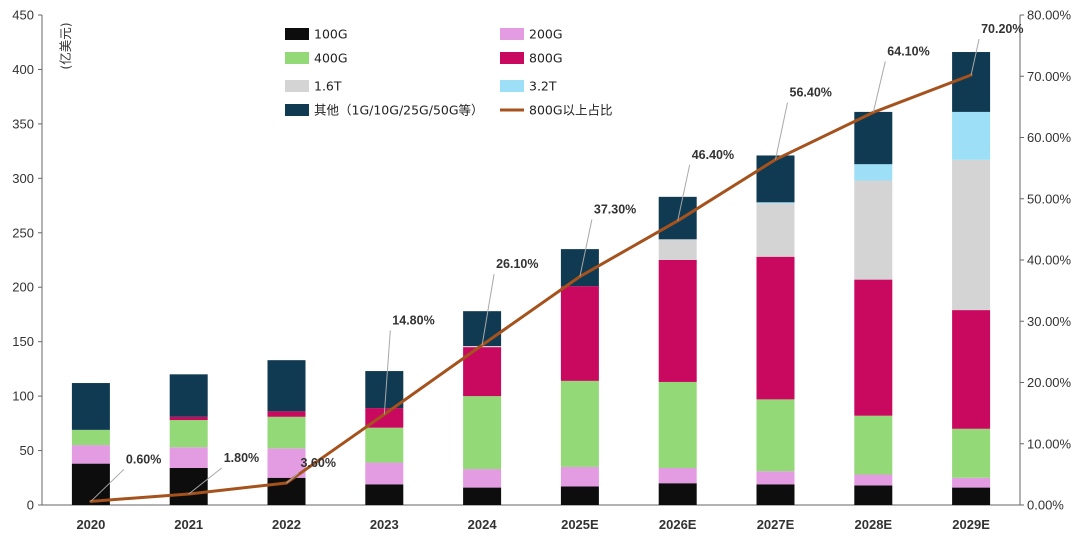  What do you see at coordinates (713, 155) in the screenshot?
I see `data-label: 46.40%` at bounding box center [713, 155].